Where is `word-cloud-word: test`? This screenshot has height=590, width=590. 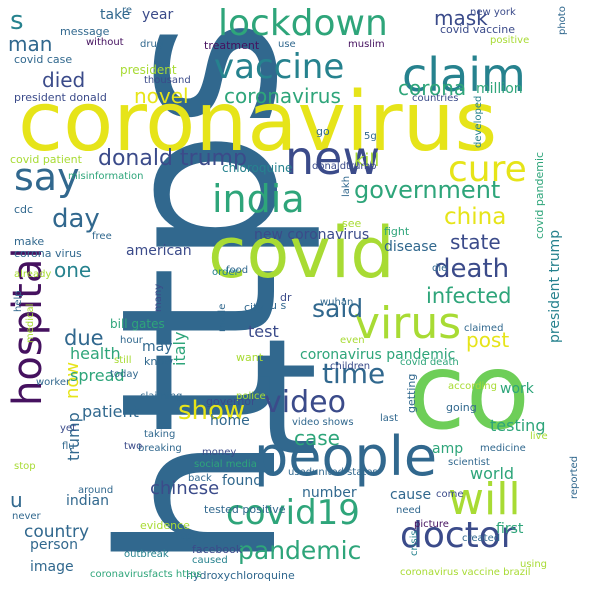
word-cloud-word: test is located at coordinates (263, 331).